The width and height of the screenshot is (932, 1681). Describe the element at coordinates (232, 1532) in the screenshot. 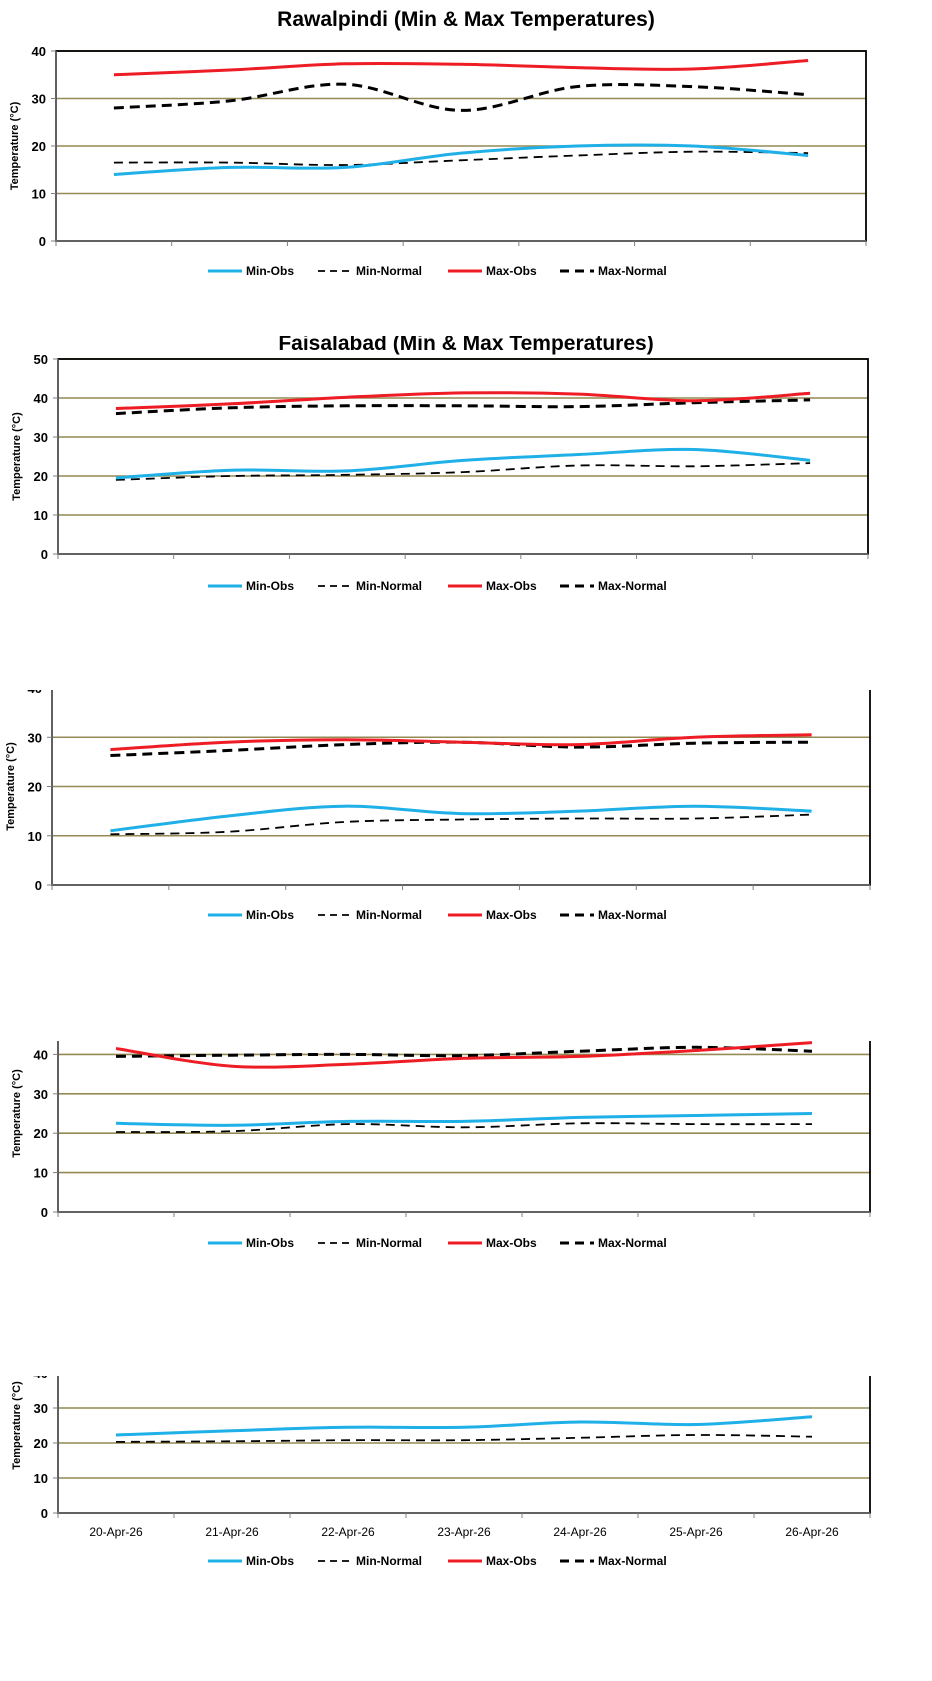

I see `x-tick-label: 21-Apr-26` at that location.